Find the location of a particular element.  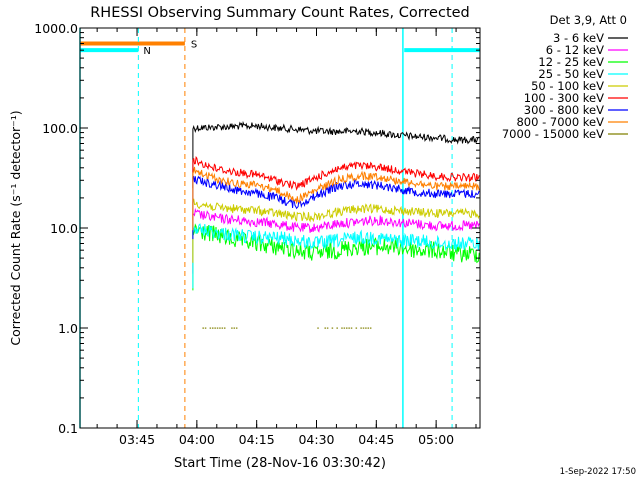

legend-label: 3 - 6 keV is located at coordinates (578, 38).